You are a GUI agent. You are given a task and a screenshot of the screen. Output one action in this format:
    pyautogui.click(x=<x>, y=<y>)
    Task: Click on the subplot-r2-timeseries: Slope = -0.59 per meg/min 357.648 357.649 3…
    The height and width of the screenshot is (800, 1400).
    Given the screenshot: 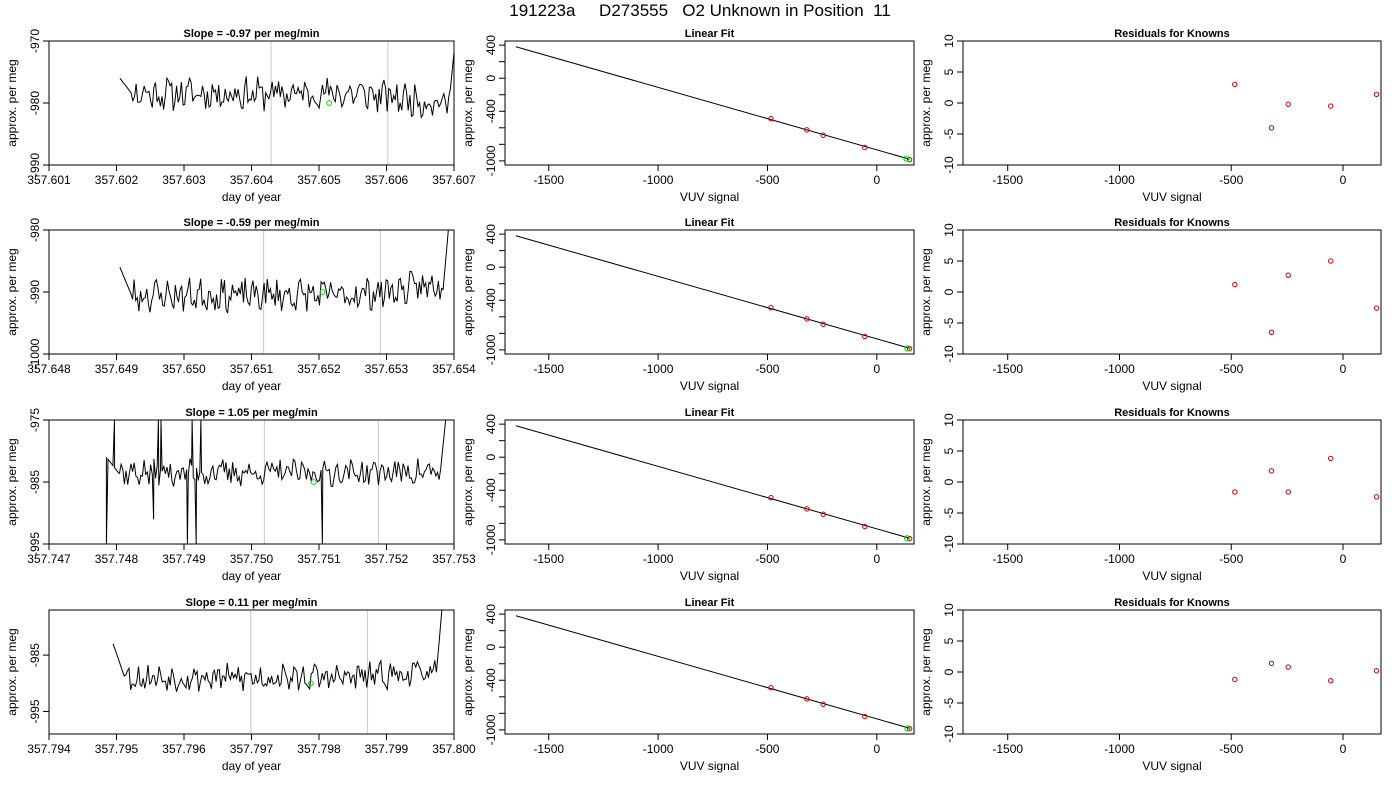 What is the action you would take?
    pyautogui.click(x=240, y=305)
    